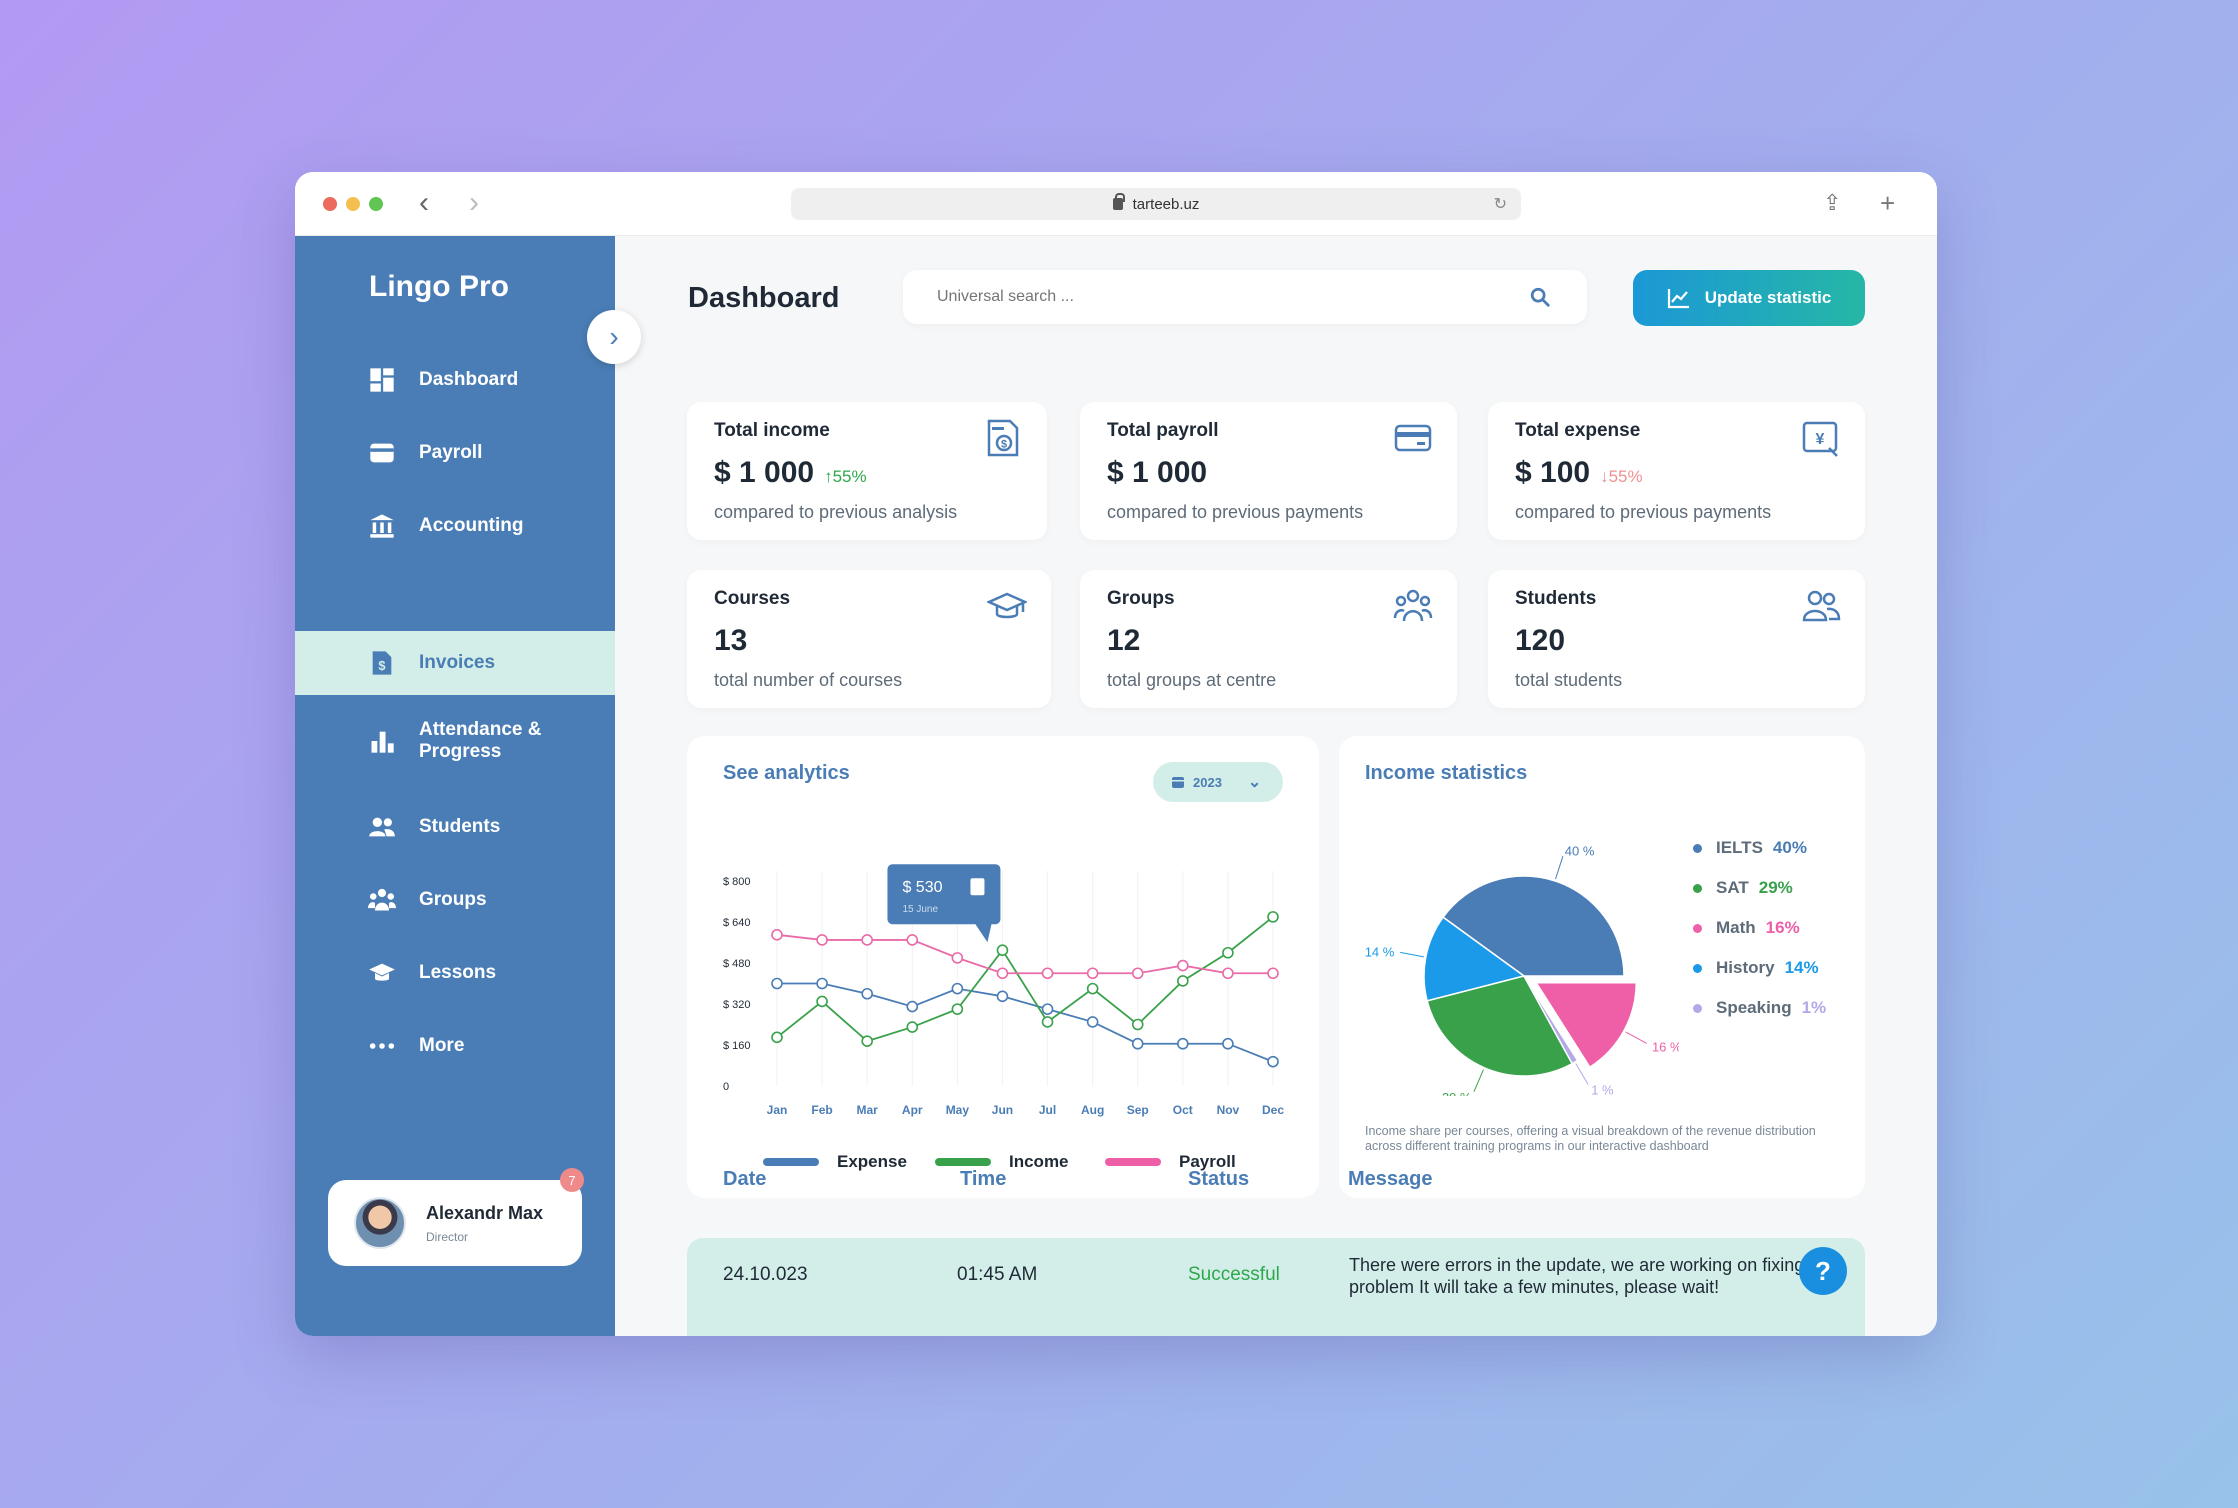 The height and width of the screenshot is (1508, 2238). I want to click on legend-label: History, so click(1745, 967).